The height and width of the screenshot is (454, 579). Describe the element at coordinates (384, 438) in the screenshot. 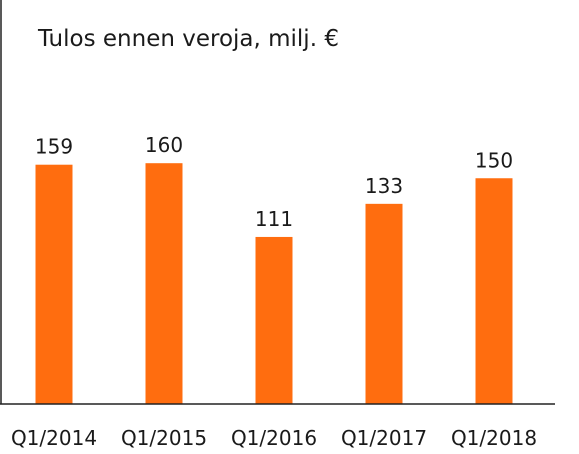

I see `x-tick-label: Q1/2017` at that location.